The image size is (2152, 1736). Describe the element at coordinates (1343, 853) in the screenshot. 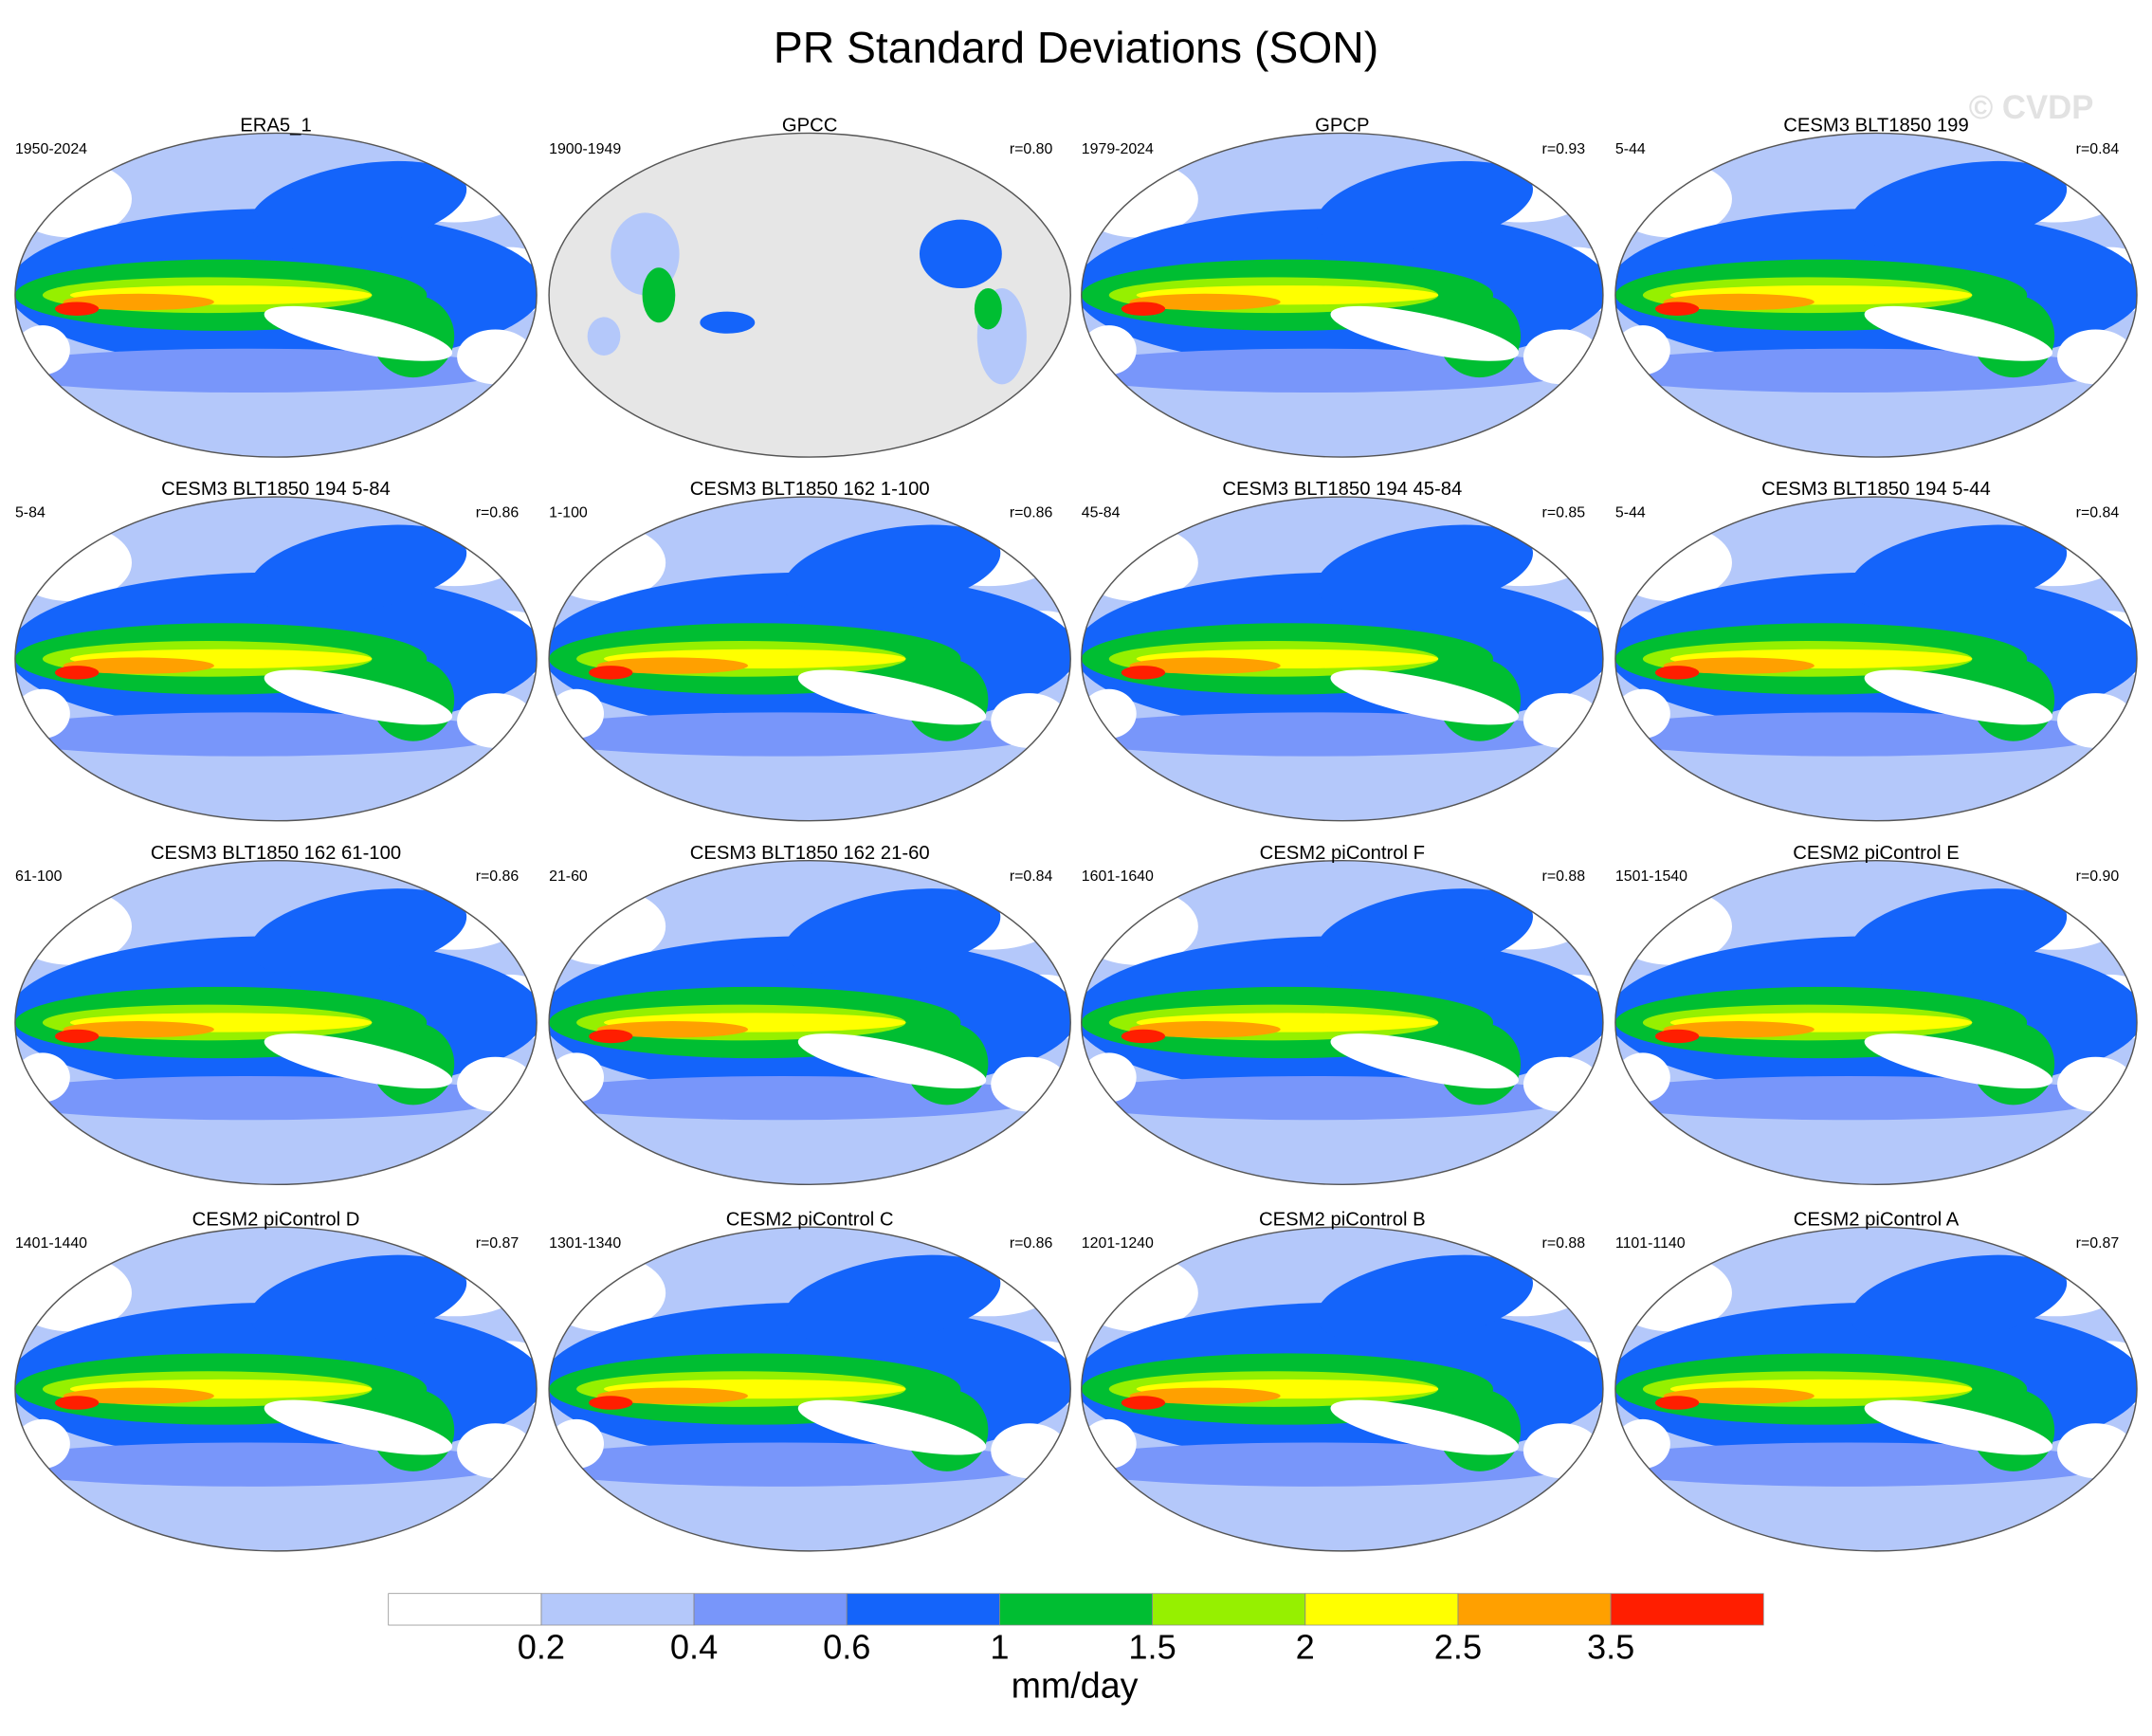

I see `panel-title: CESM2 piControl F` at that location.